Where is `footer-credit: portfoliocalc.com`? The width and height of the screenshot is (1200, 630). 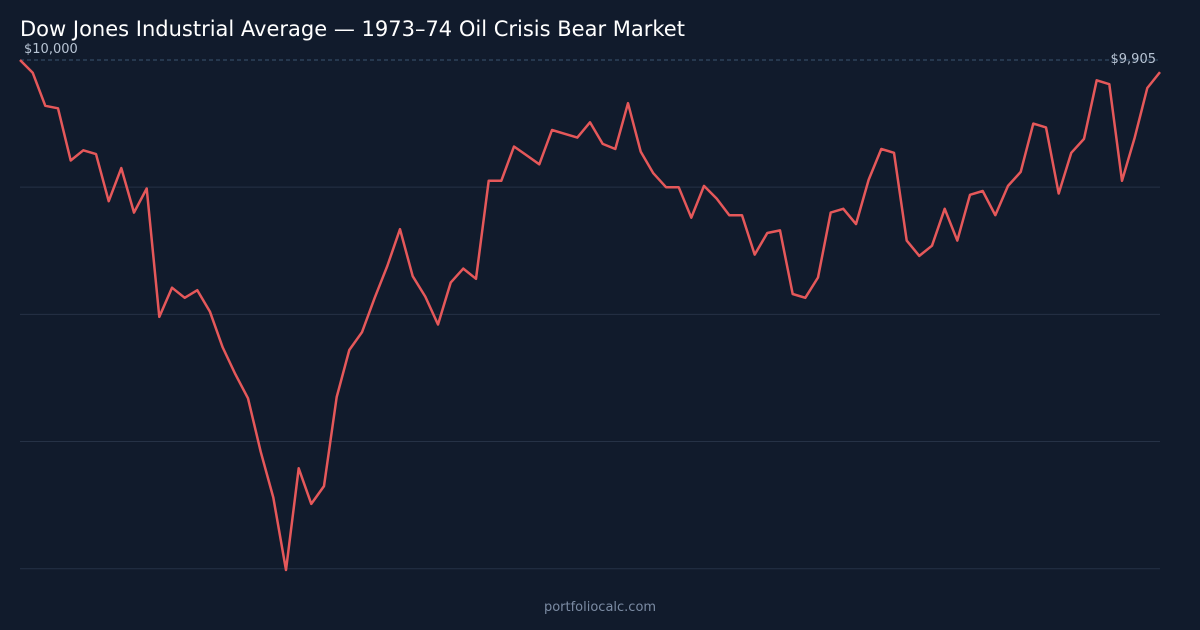
footer-credit: portfoliocalc.com is located at coordinates (600, 607).